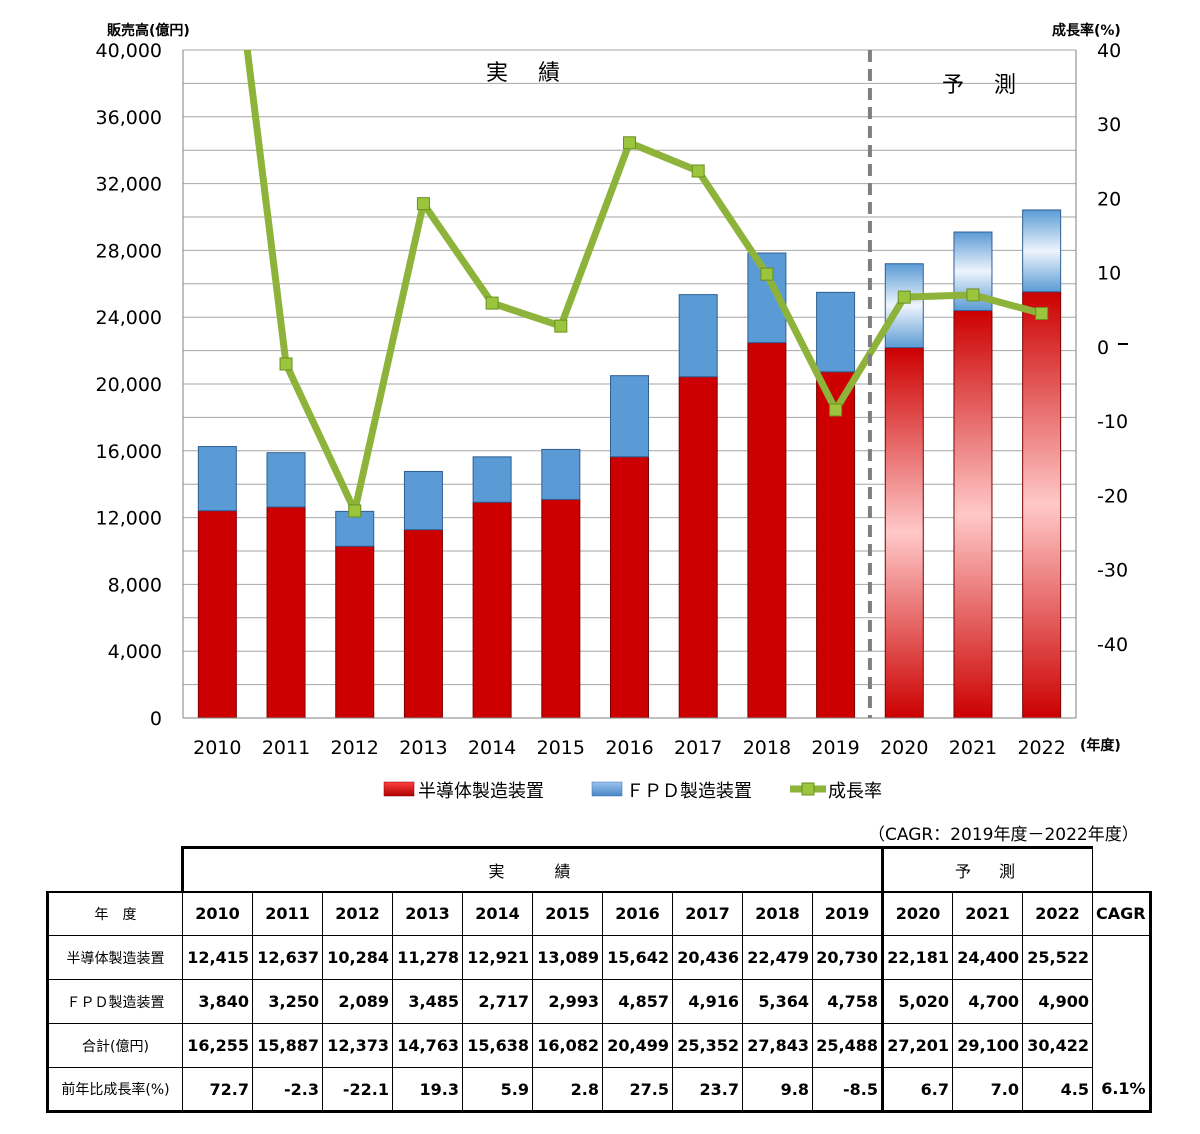 The height and width of the screenshot is (1134, 1200). Describe the element at coordinates (707, 1001) in the screenshot. I see `table-cell: 4,916` at that location.